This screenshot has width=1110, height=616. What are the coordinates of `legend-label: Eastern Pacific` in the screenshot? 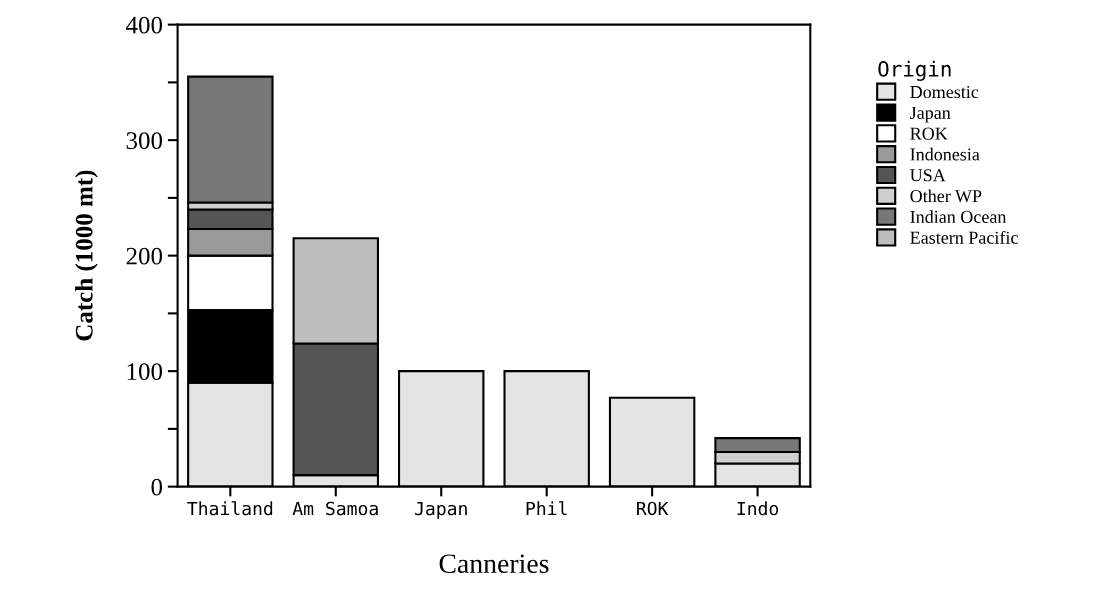 It's located at (964, 237).